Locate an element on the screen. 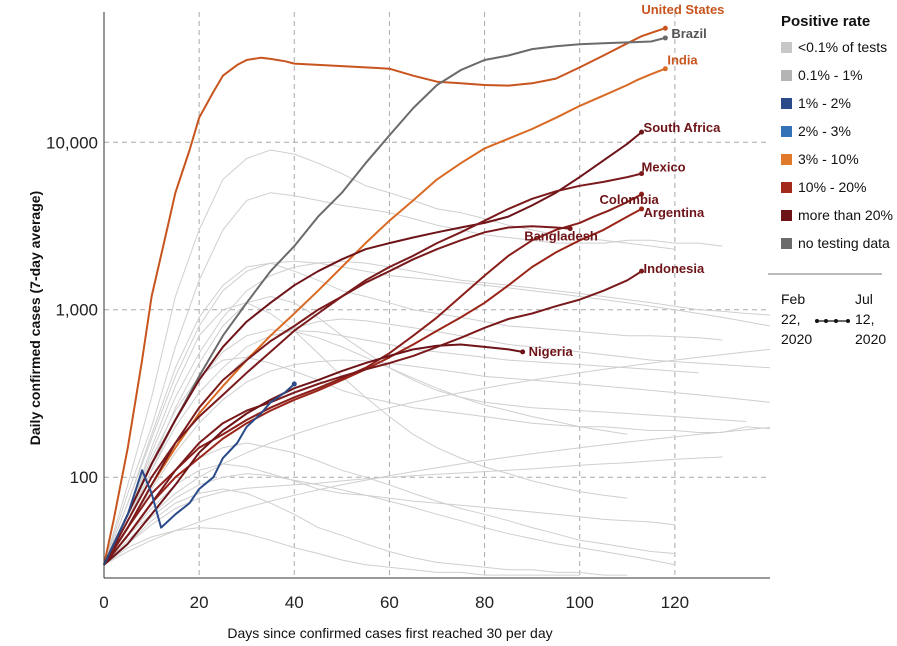  legend-label: 2% - 3% is located at coordinates (824, 131).